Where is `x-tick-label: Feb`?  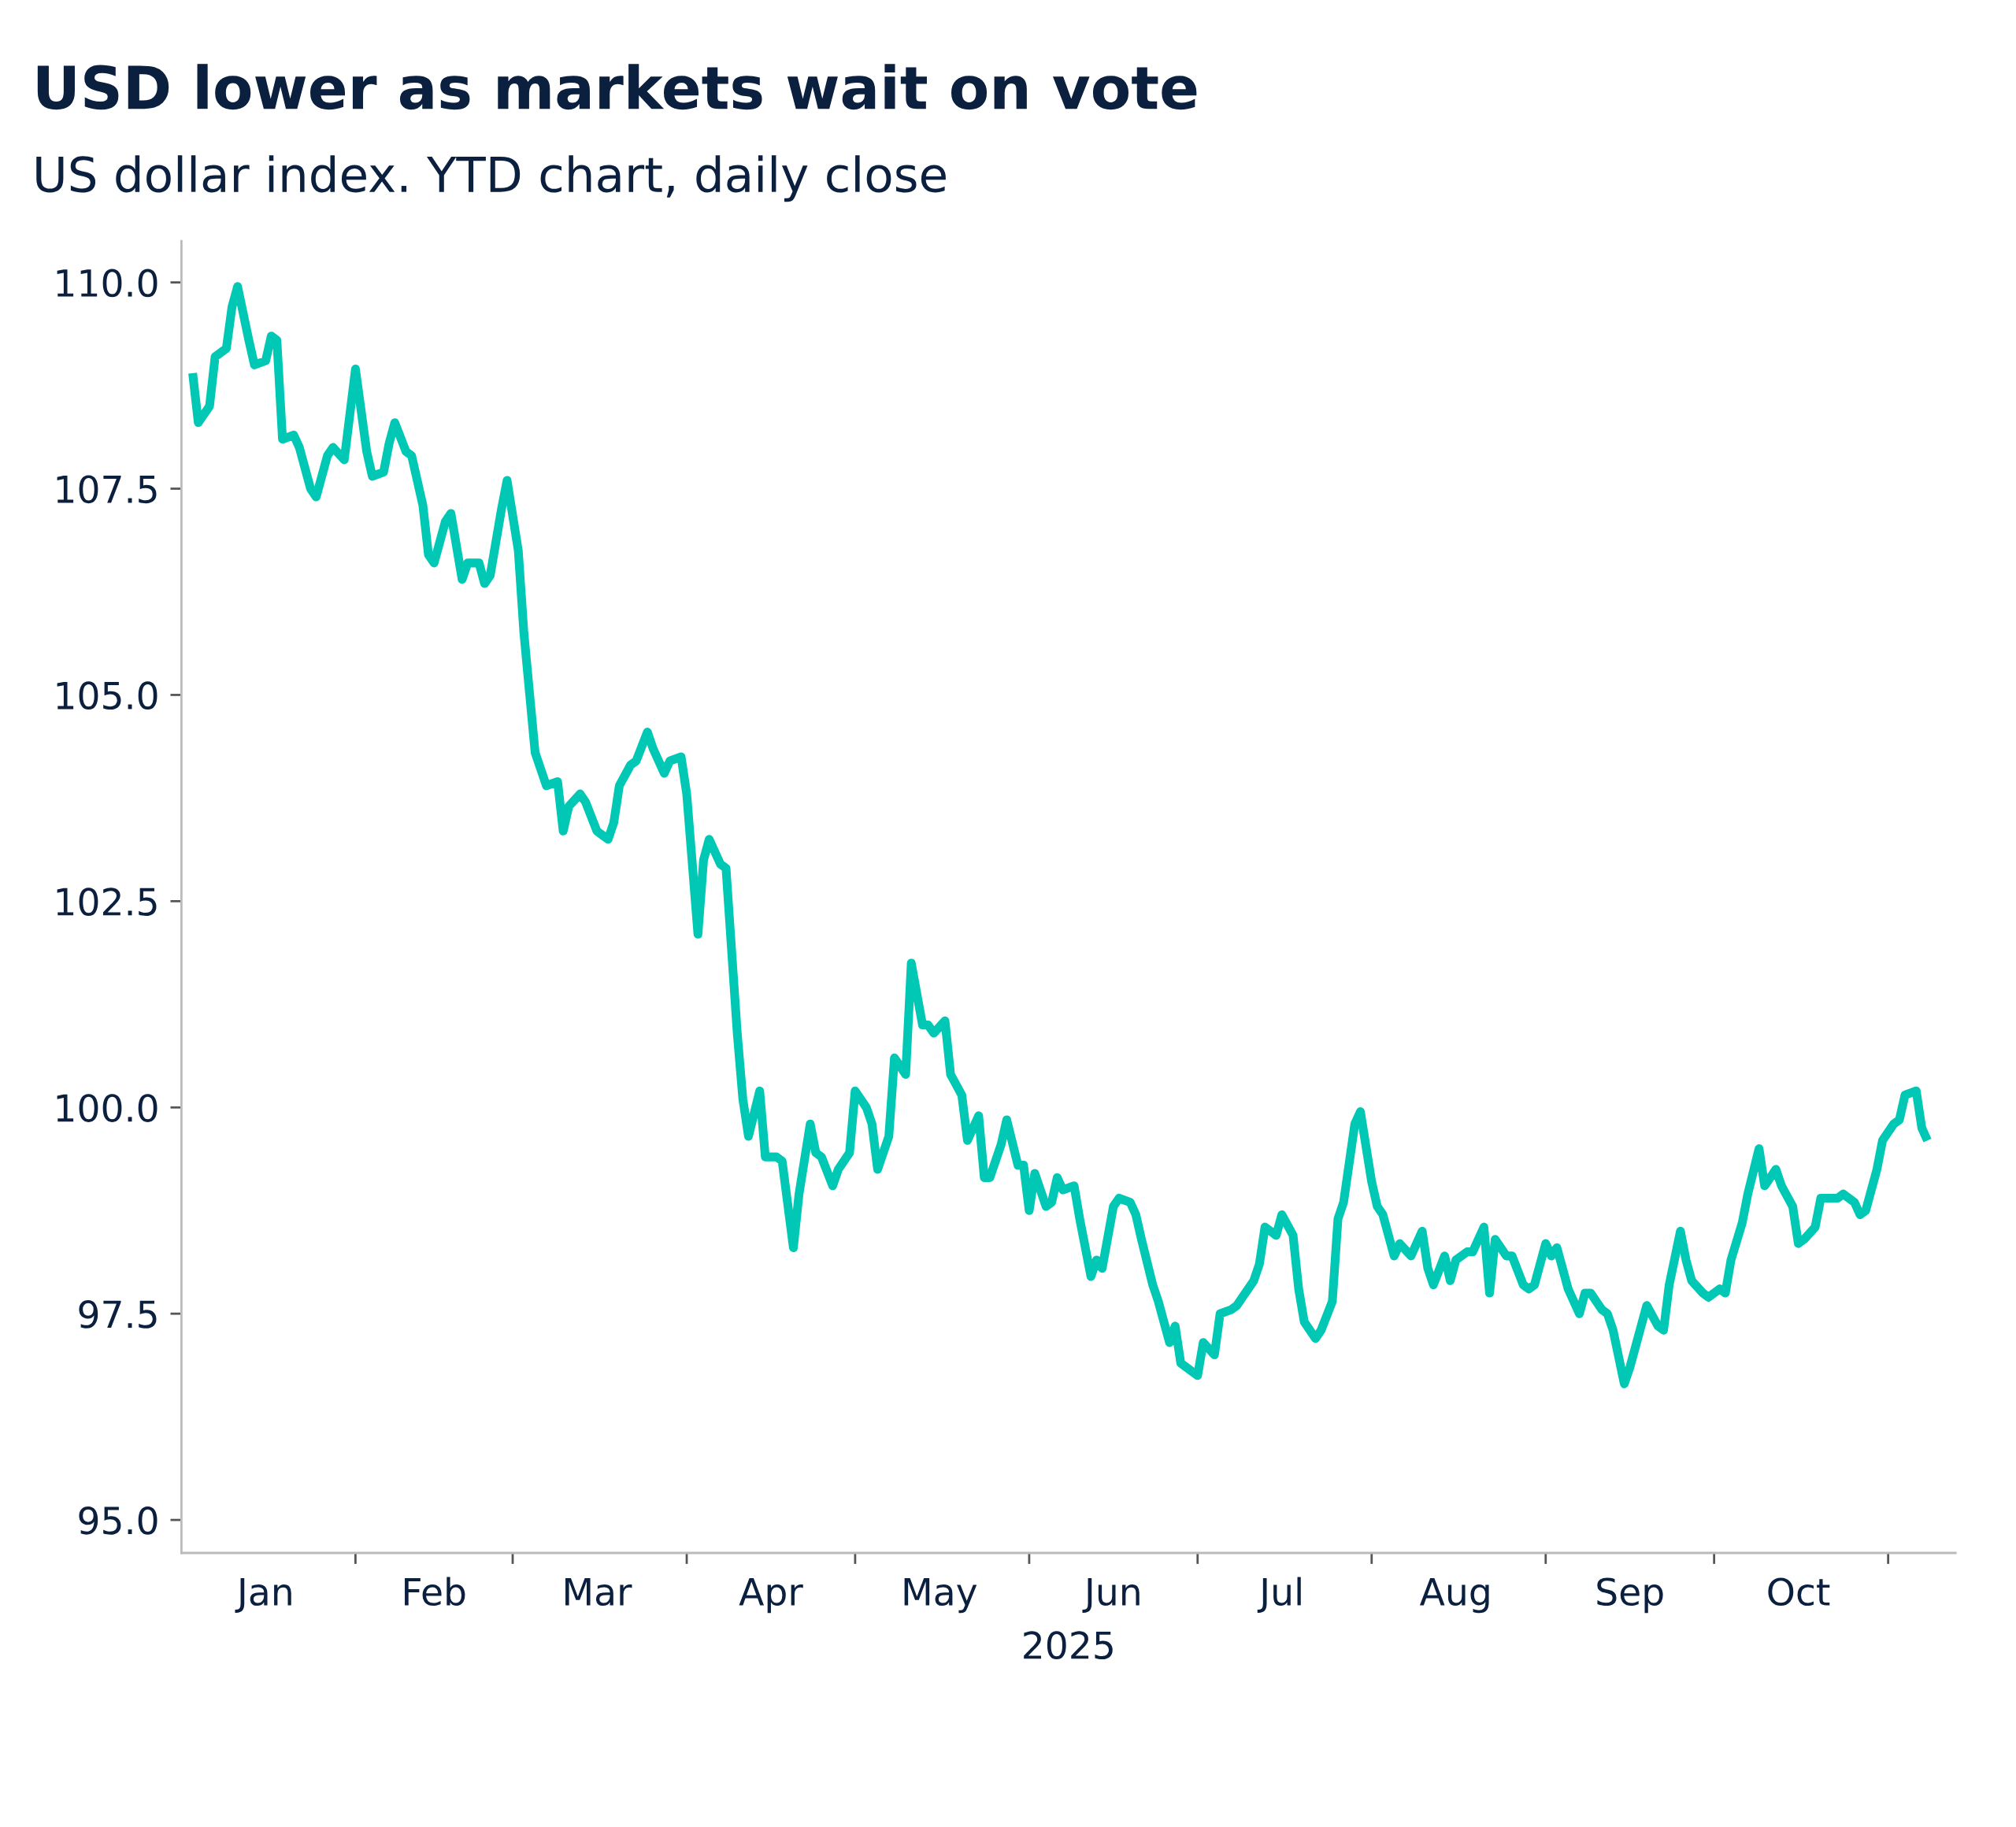
x-tick-label: Feb is located at coordinates (435, 1591).